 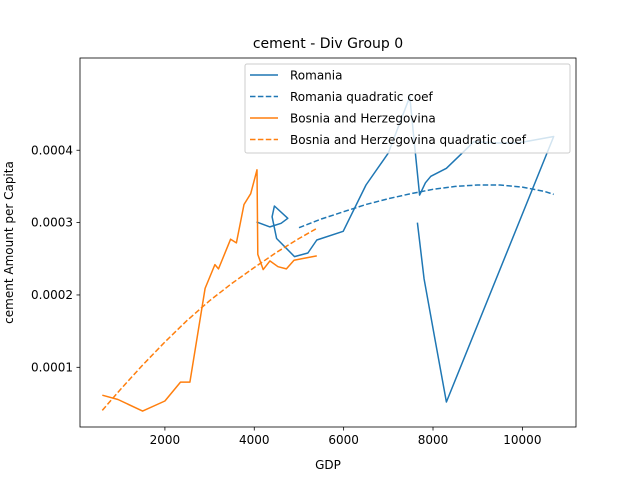 What do you see at coordinates (52, 295) in the screenshot?
I see `y-tick-label: 0.0002` at bounding box center [52, 295].